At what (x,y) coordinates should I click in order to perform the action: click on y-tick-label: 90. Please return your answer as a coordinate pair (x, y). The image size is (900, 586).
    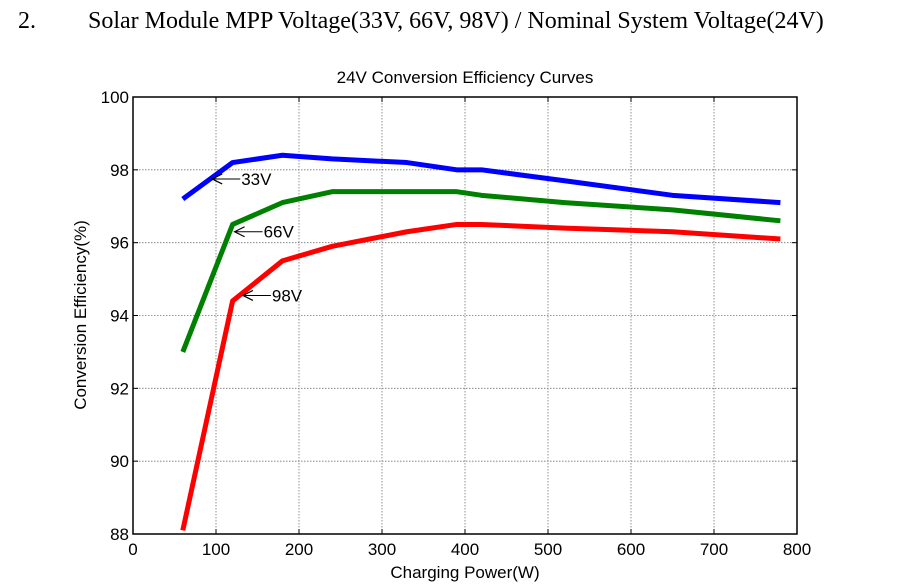
    Looking at the image, I should click on (119, 461).